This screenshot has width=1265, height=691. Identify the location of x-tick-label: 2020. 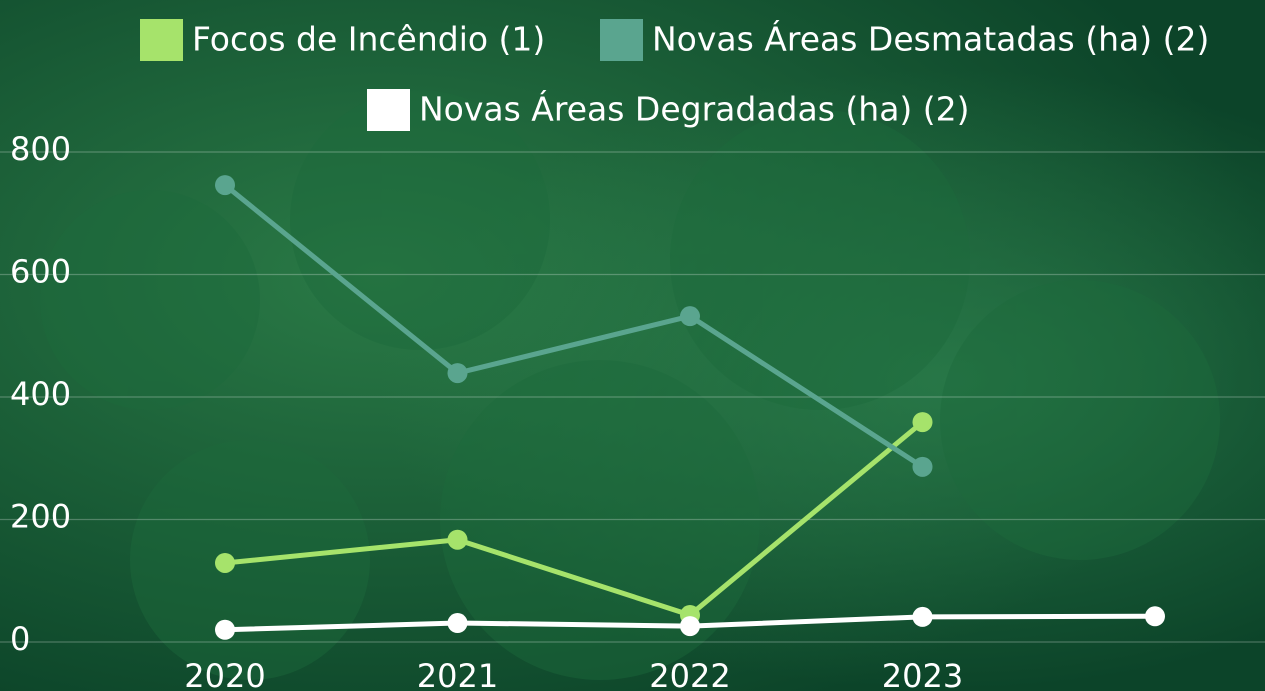
(224, 674).